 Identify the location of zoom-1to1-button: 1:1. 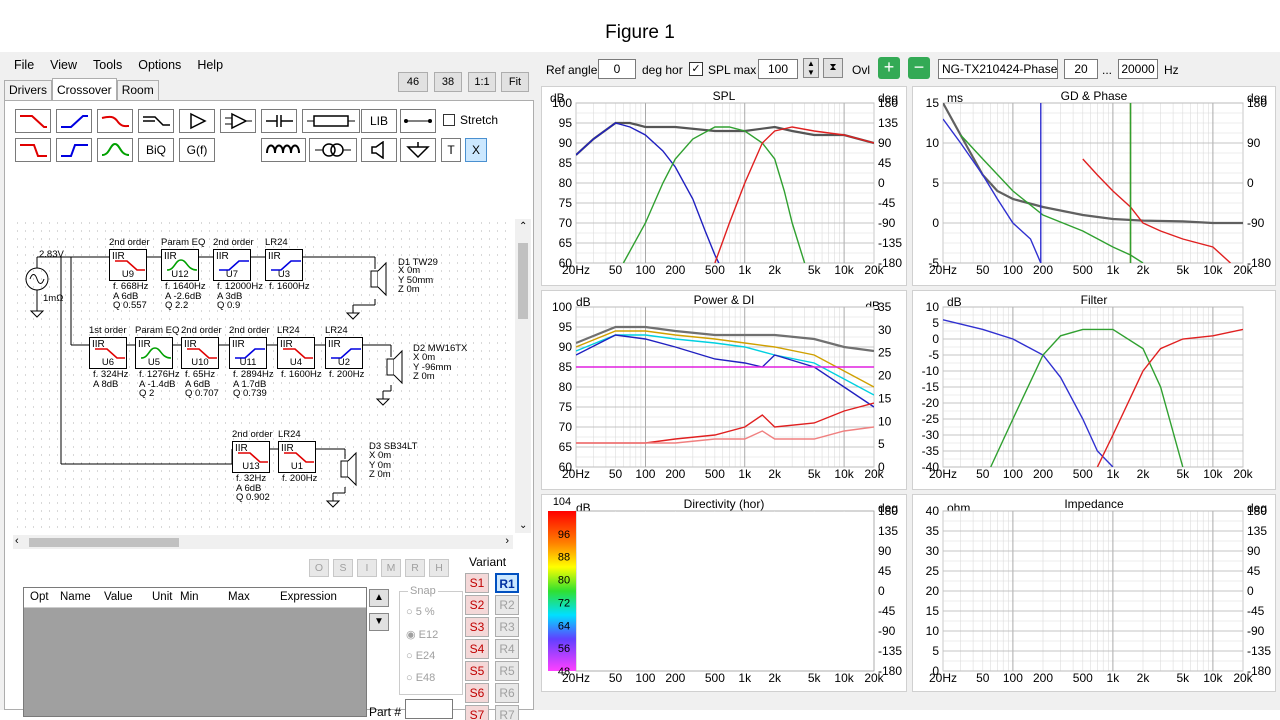
(482, 82).